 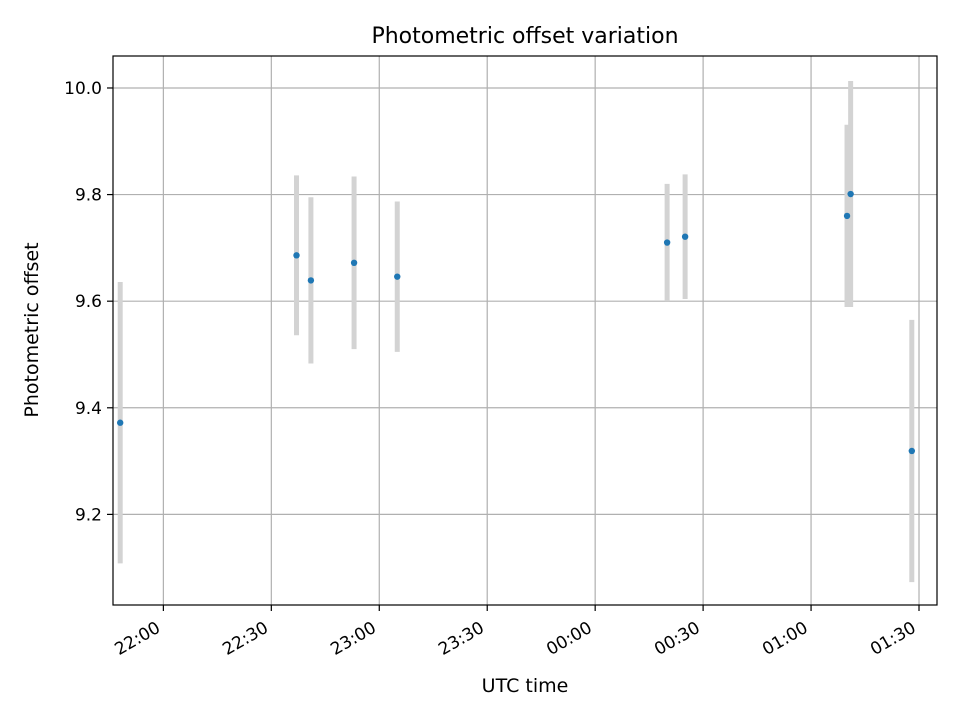 What do you see at coordinates (88, 409) in the screenshot?
I see `y-tick-label: 9.4` at bounding box center [88, 409].